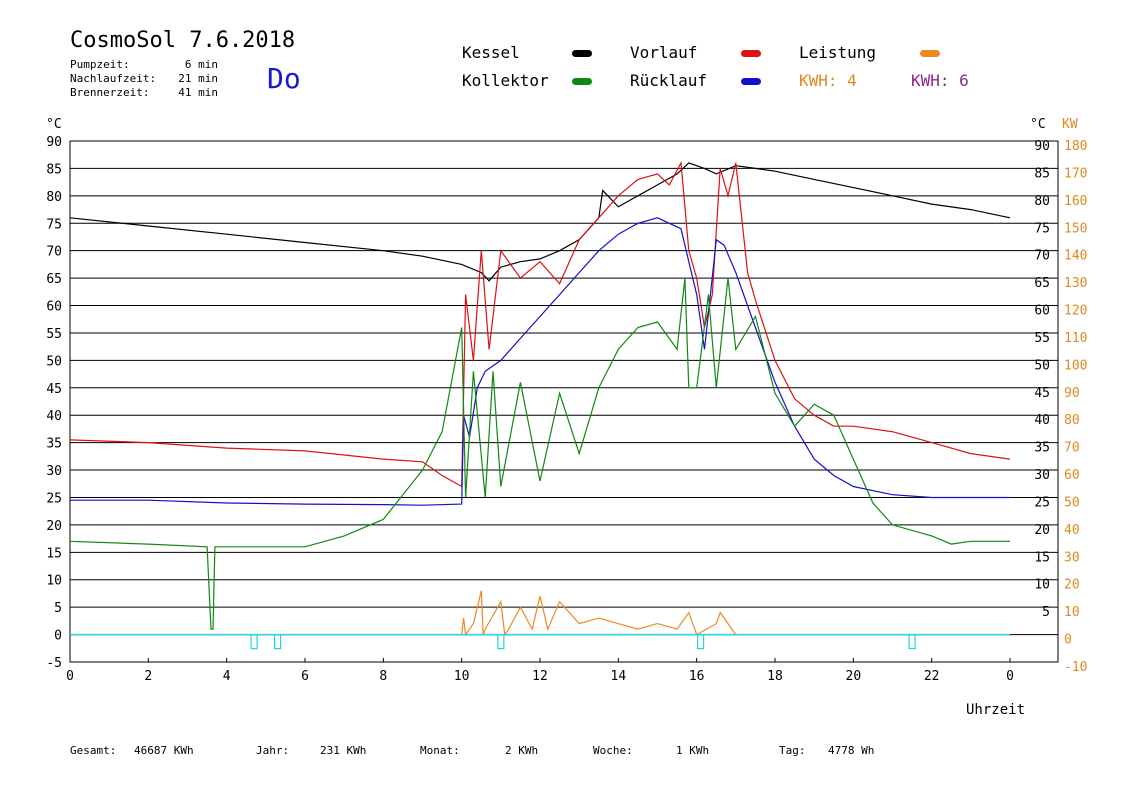  Describe the element at coordinates (93, 750) in the screenshot. I see `footer-label-0: Gesamt:` at that location.